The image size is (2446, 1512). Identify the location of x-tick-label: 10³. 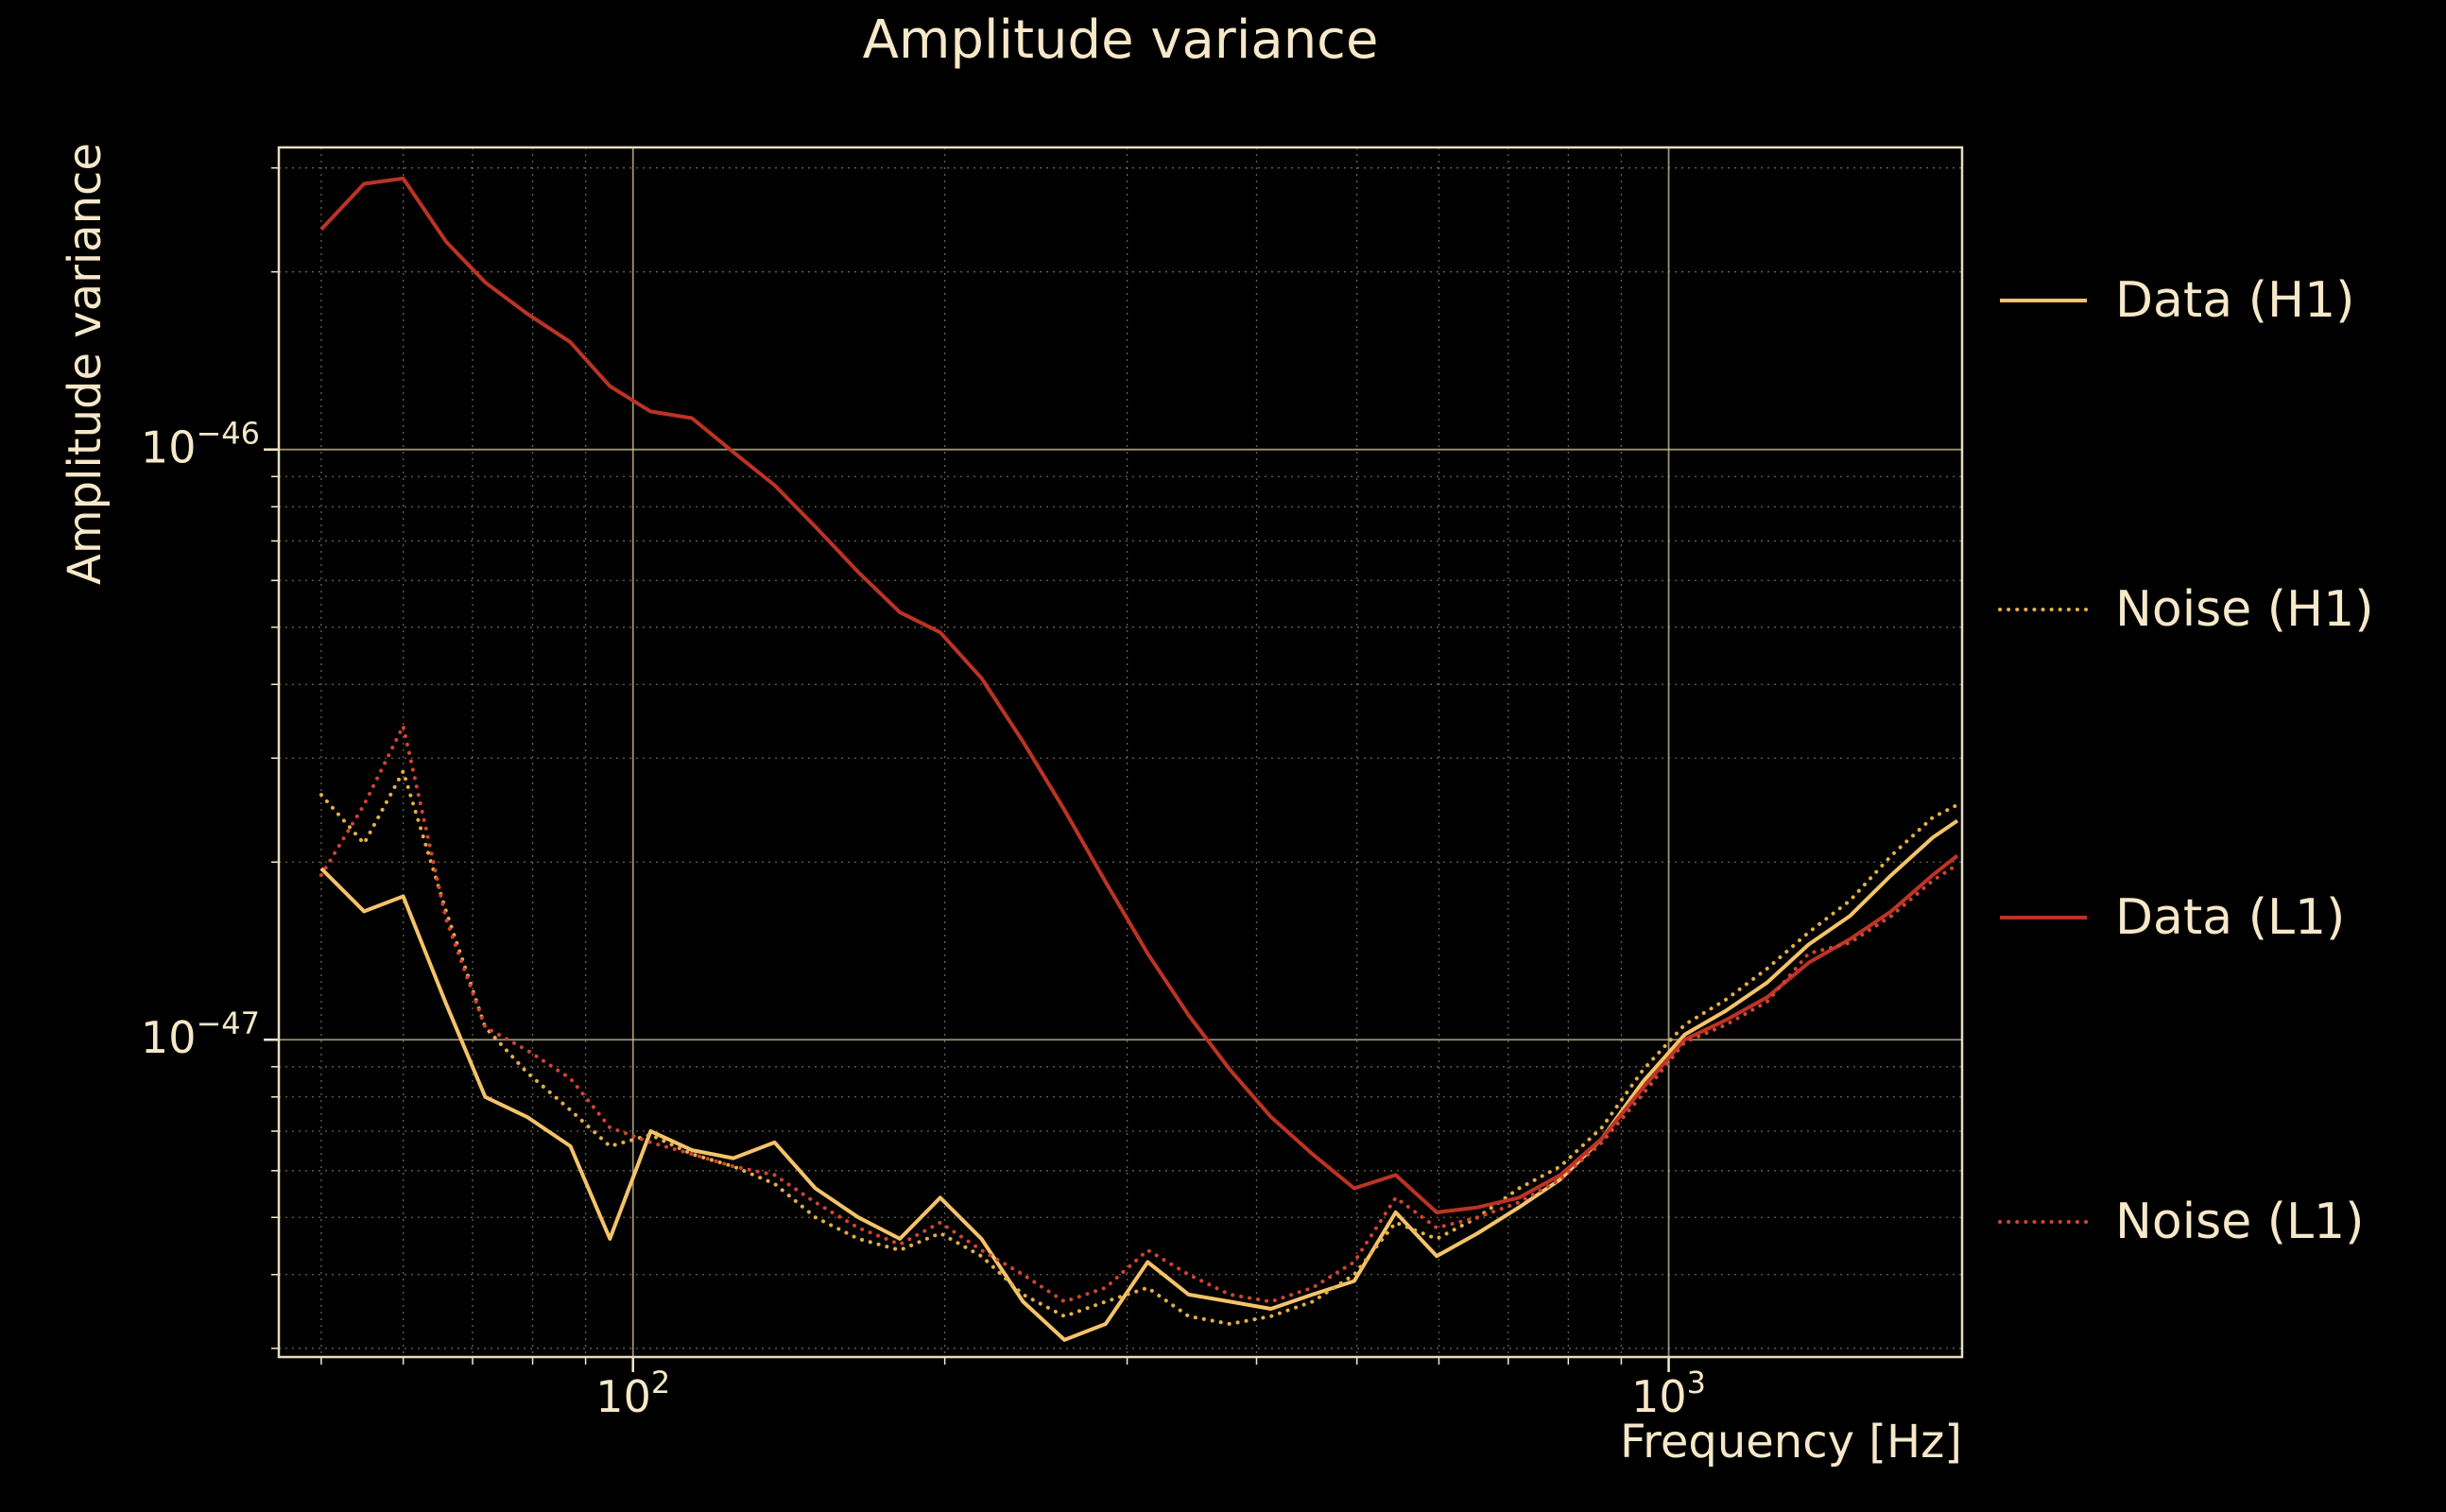
(1668, 1393).